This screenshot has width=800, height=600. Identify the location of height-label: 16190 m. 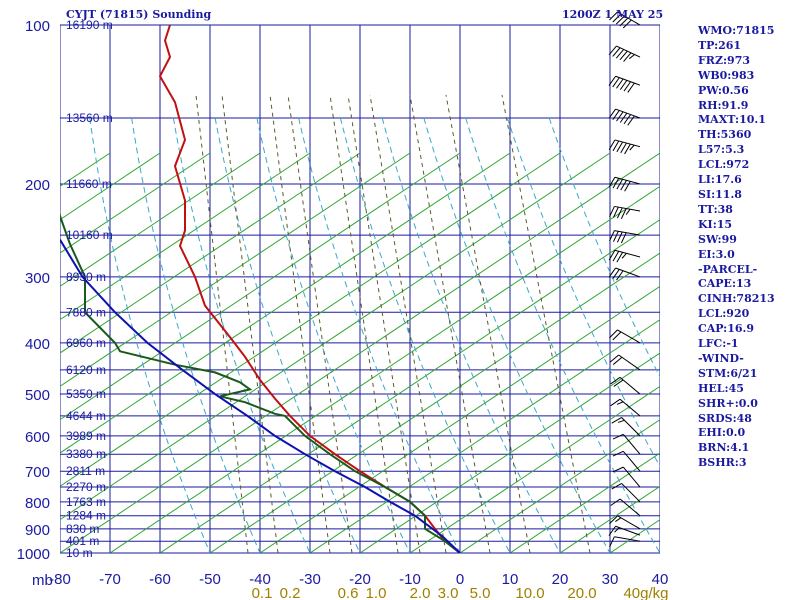
(89, 25).